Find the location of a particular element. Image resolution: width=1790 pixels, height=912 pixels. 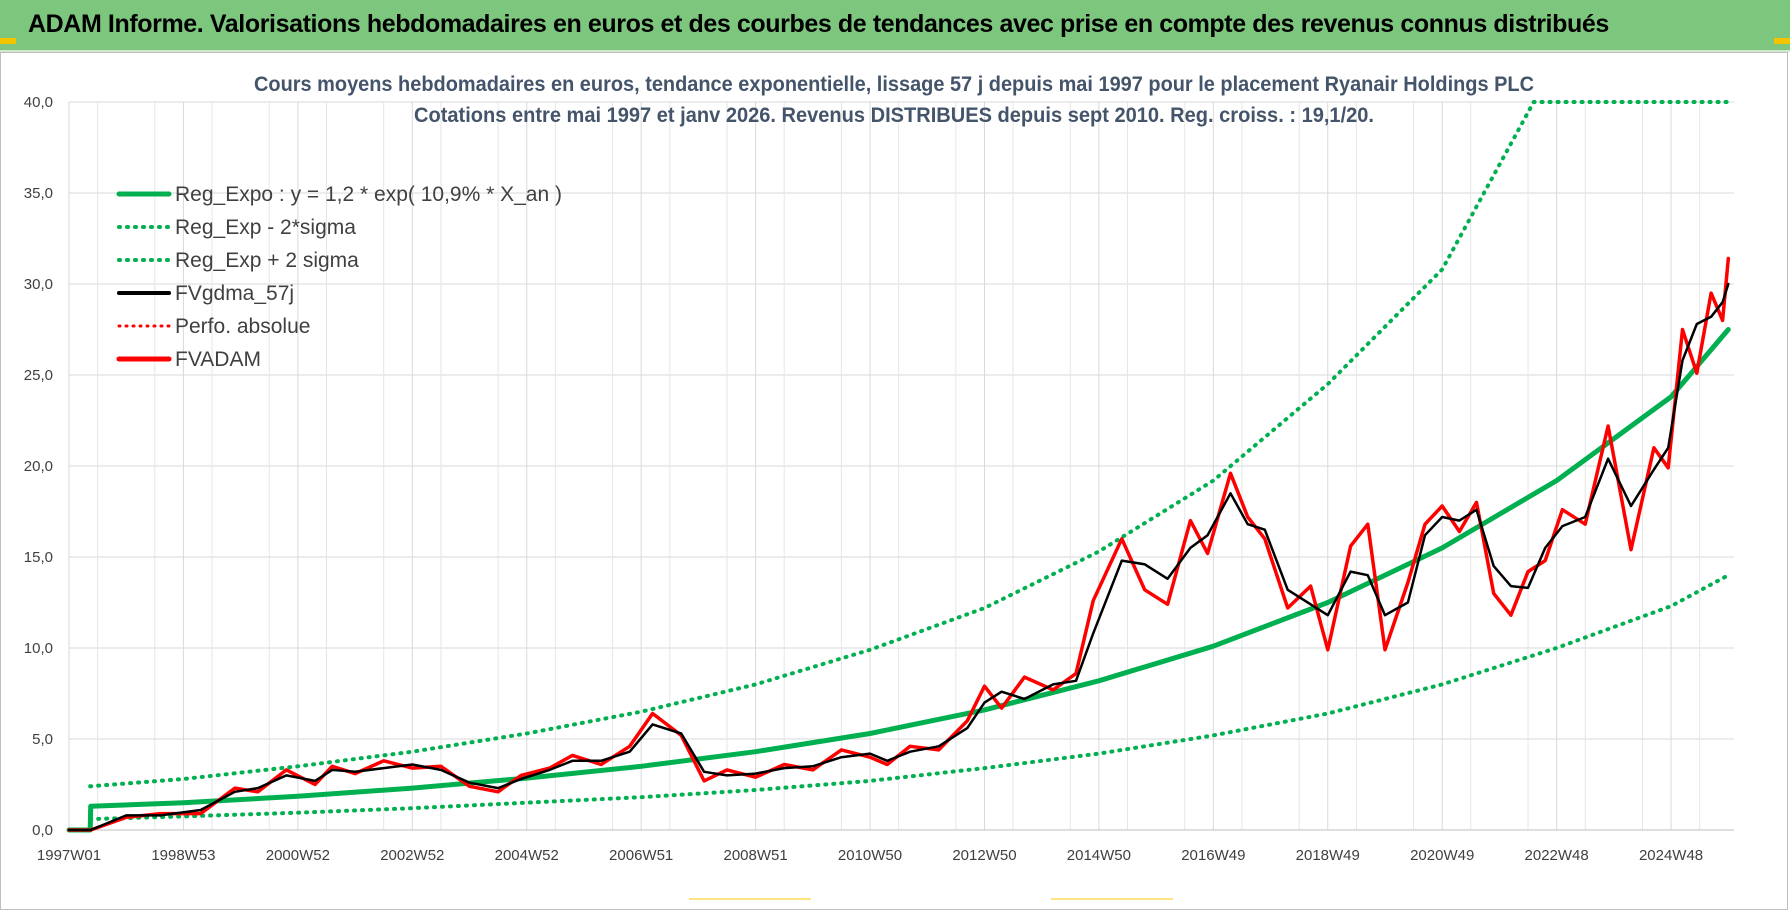

x-tick-label: 1997W01 is located at coordinates (69, 855).